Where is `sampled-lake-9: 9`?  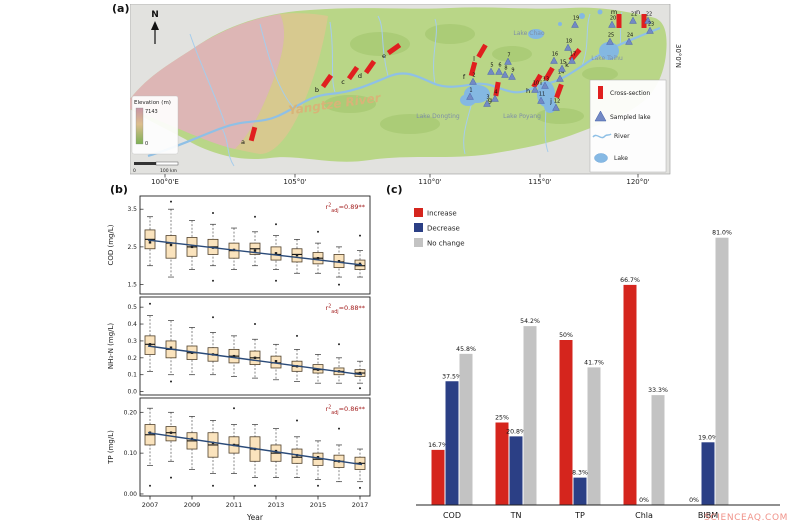 sampled-lake-9: 9 is located at coordinates (512, 74).